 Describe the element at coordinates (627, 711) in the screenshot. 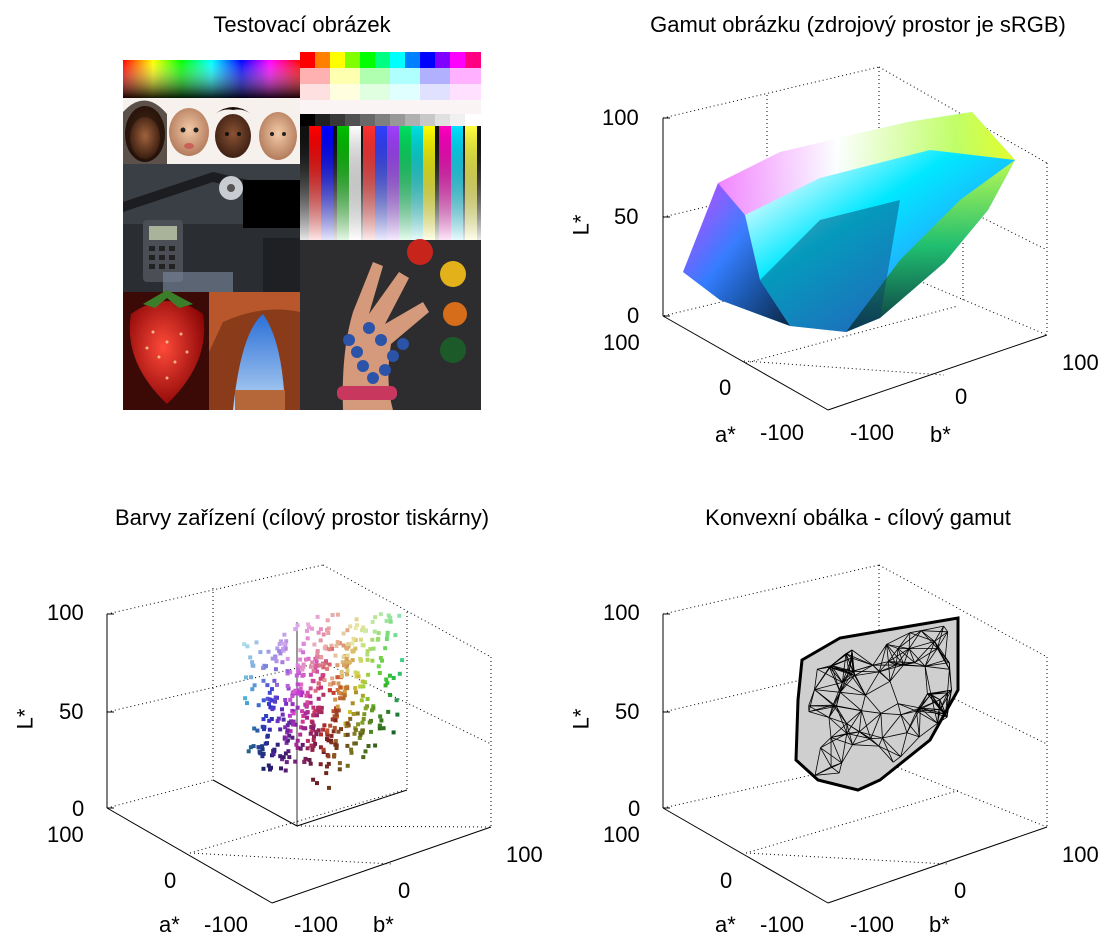

I see `l-tick-50: 50` at that location.